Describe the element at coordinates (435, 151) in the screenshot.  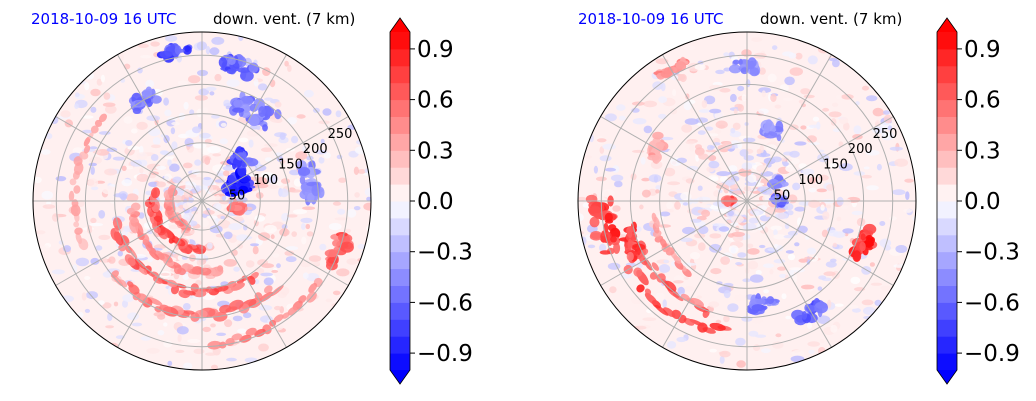
I see `colorbar-tick-label: 0.3` at that location.